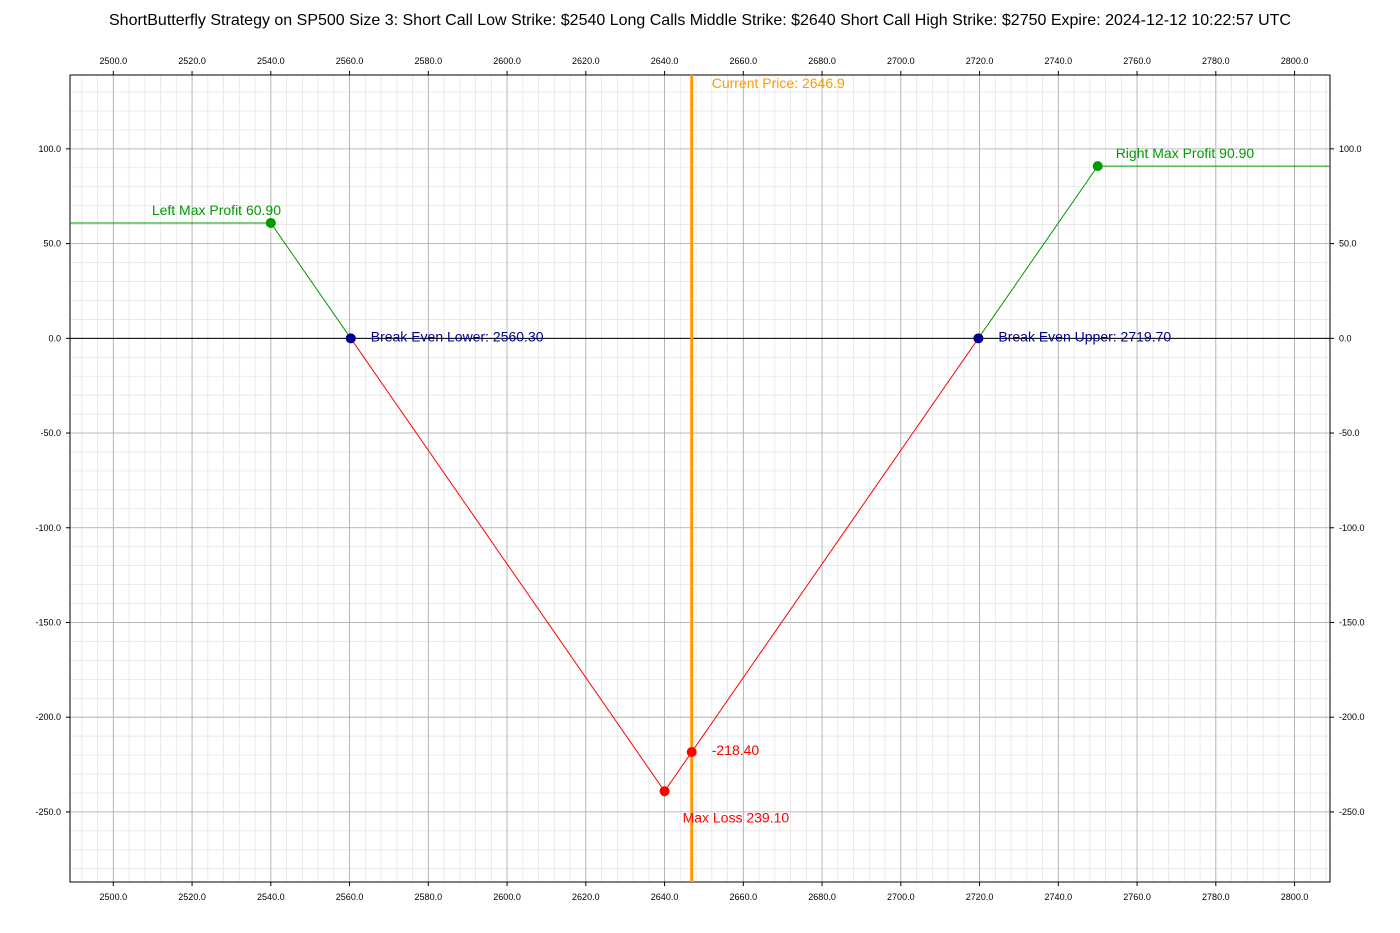 Image resolution: width=1400 pixels, height=933 pixels. I want to click on x-tick-label-top: 2640.0, so click(665, 61).